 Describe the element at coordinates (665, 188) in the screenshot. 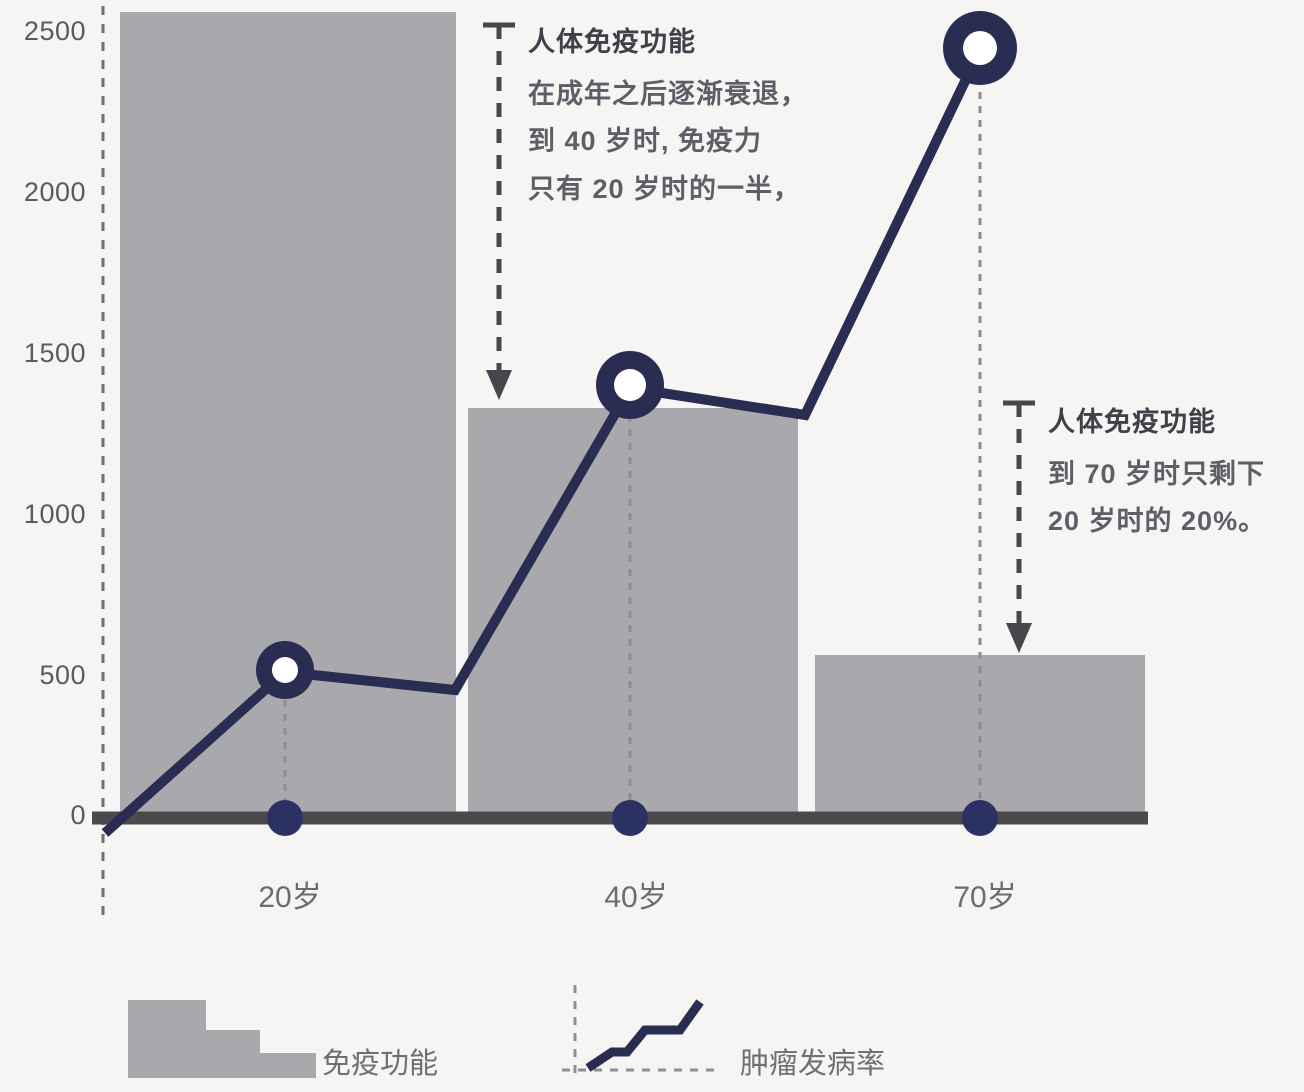

I see `annotation-40-line: 只有 20 岁时的一半，` at that location.